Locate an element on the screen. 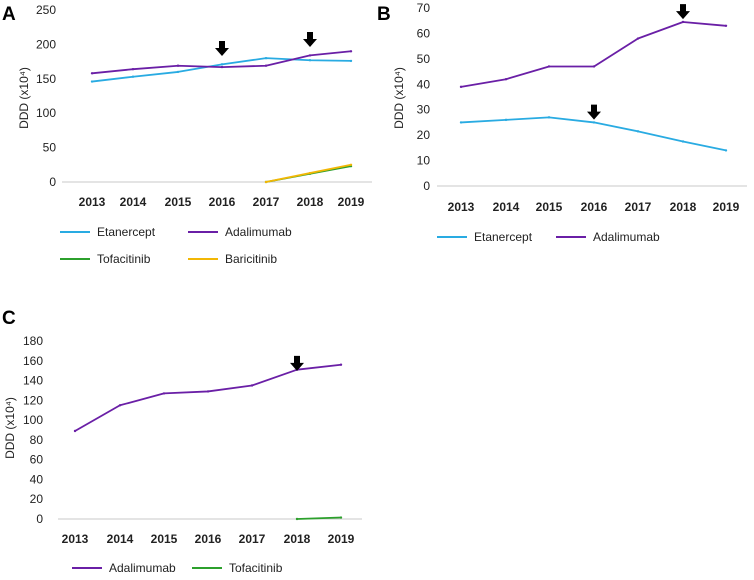  panel-c-y-tick-label: 60 is located at coordinates (37, 460).